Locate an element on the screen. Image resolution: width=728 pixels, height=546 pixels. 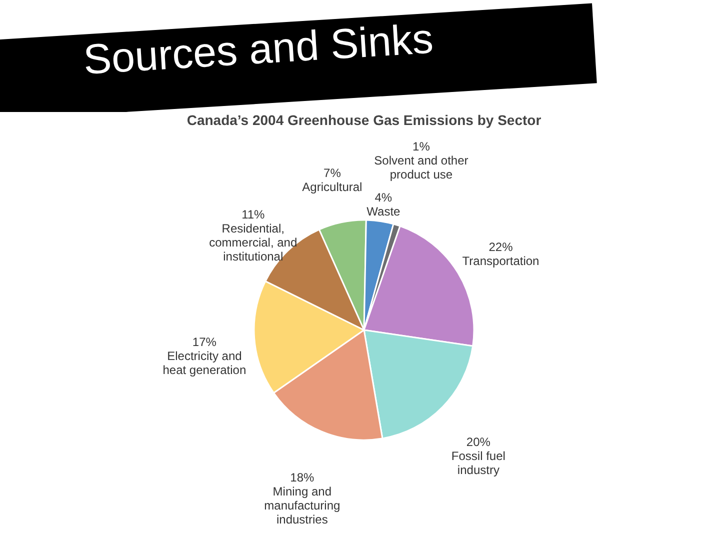
slice-label: Electricity and heat generation is located at coordinates (204, 362).